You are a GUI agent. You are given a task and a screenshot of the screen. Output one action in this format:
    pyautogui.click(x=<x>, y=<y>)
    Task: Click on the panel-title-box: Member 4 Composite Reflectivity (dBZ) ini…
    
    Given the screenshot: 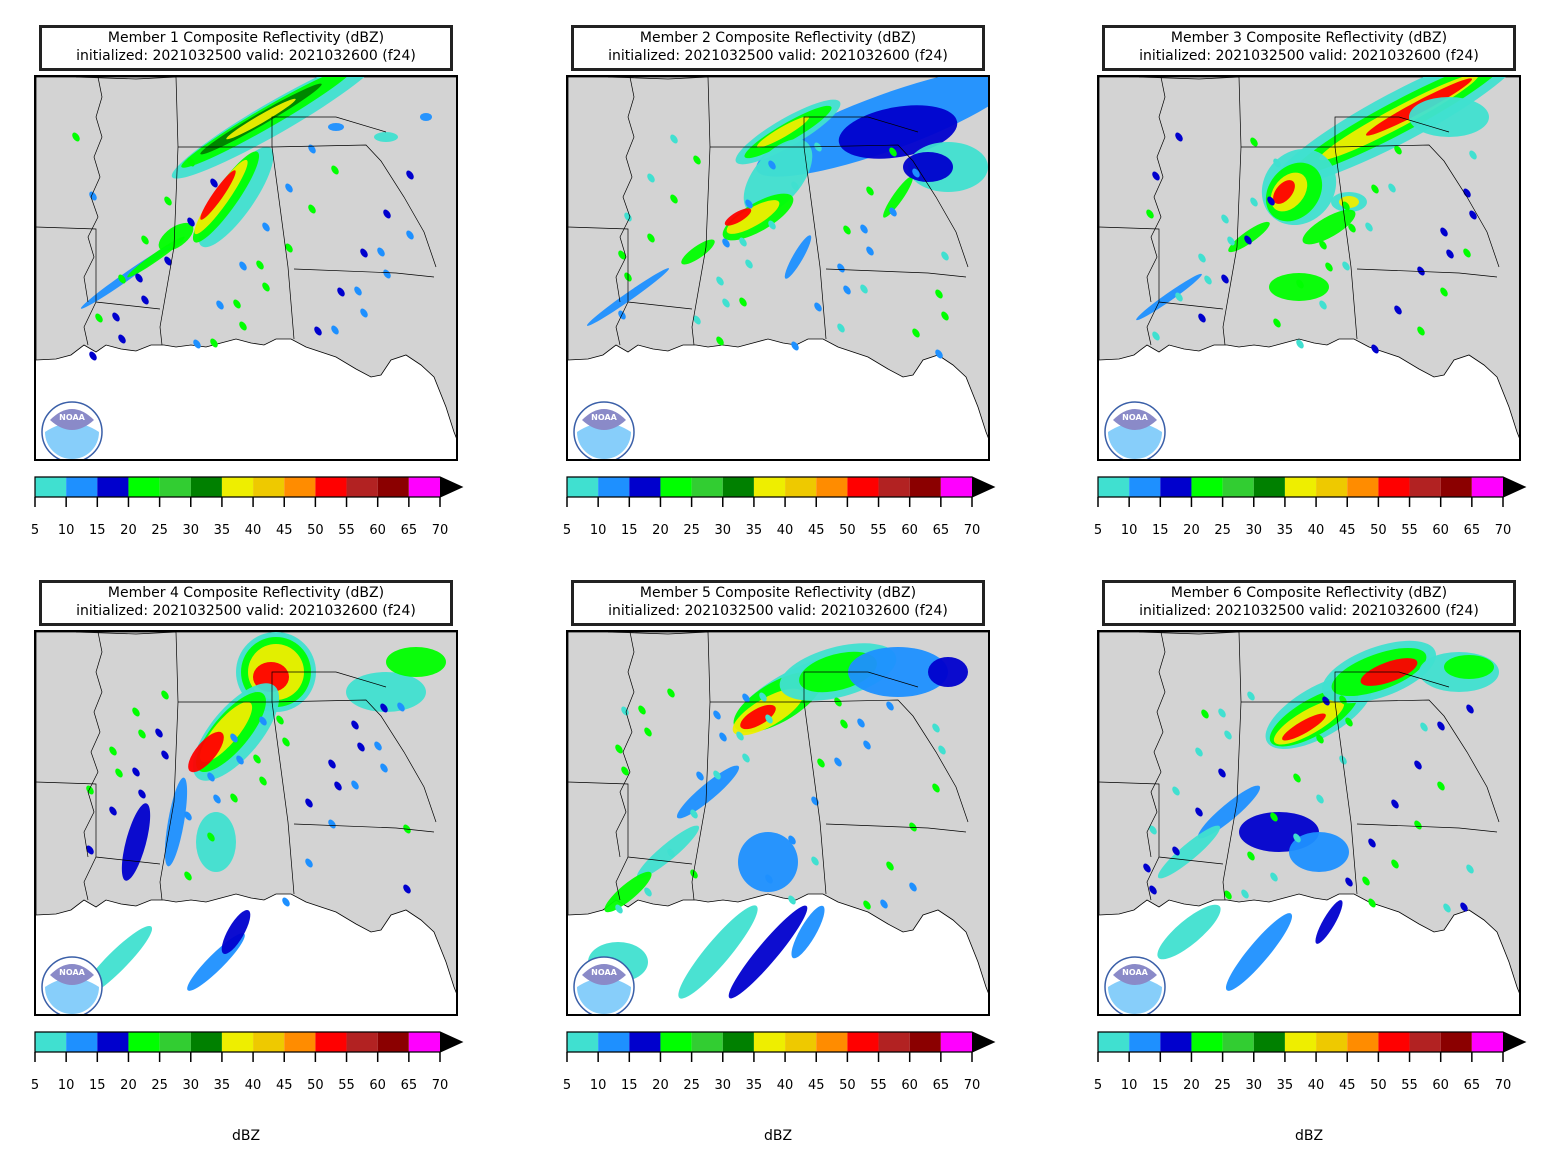 What is the action you would take?
    pyautogui.click(x=246, y=603)
    